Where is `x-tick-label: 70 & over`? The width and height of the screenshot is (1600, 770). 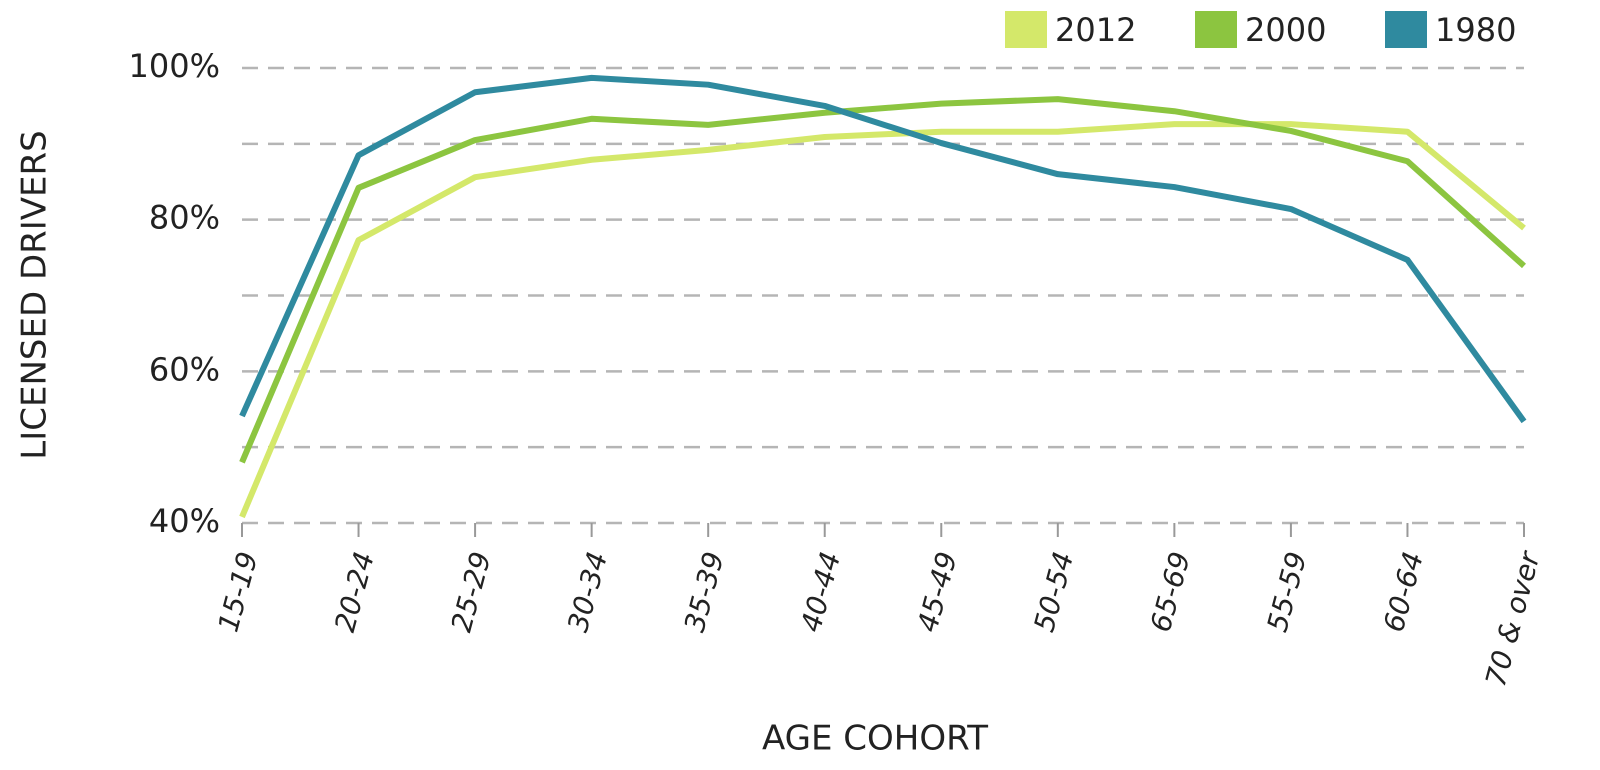 x-tick-label: 70 & over is located at coordinates (1513, 618).